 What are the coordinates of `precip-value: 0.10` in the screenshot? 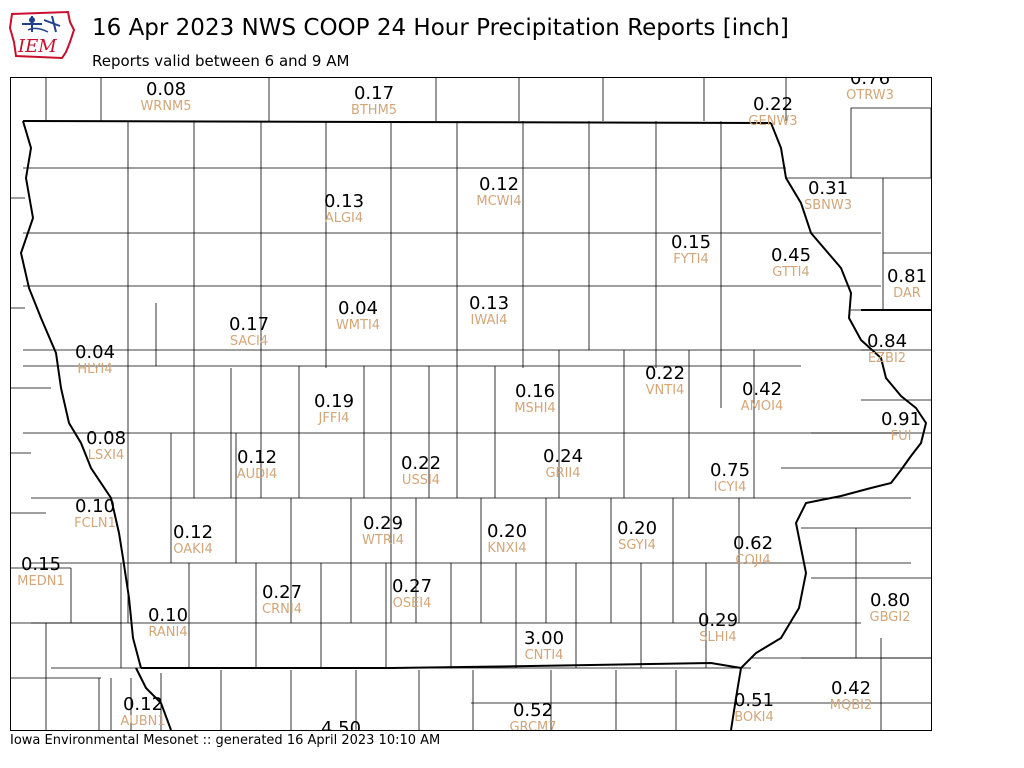 It's located at (95, 506).